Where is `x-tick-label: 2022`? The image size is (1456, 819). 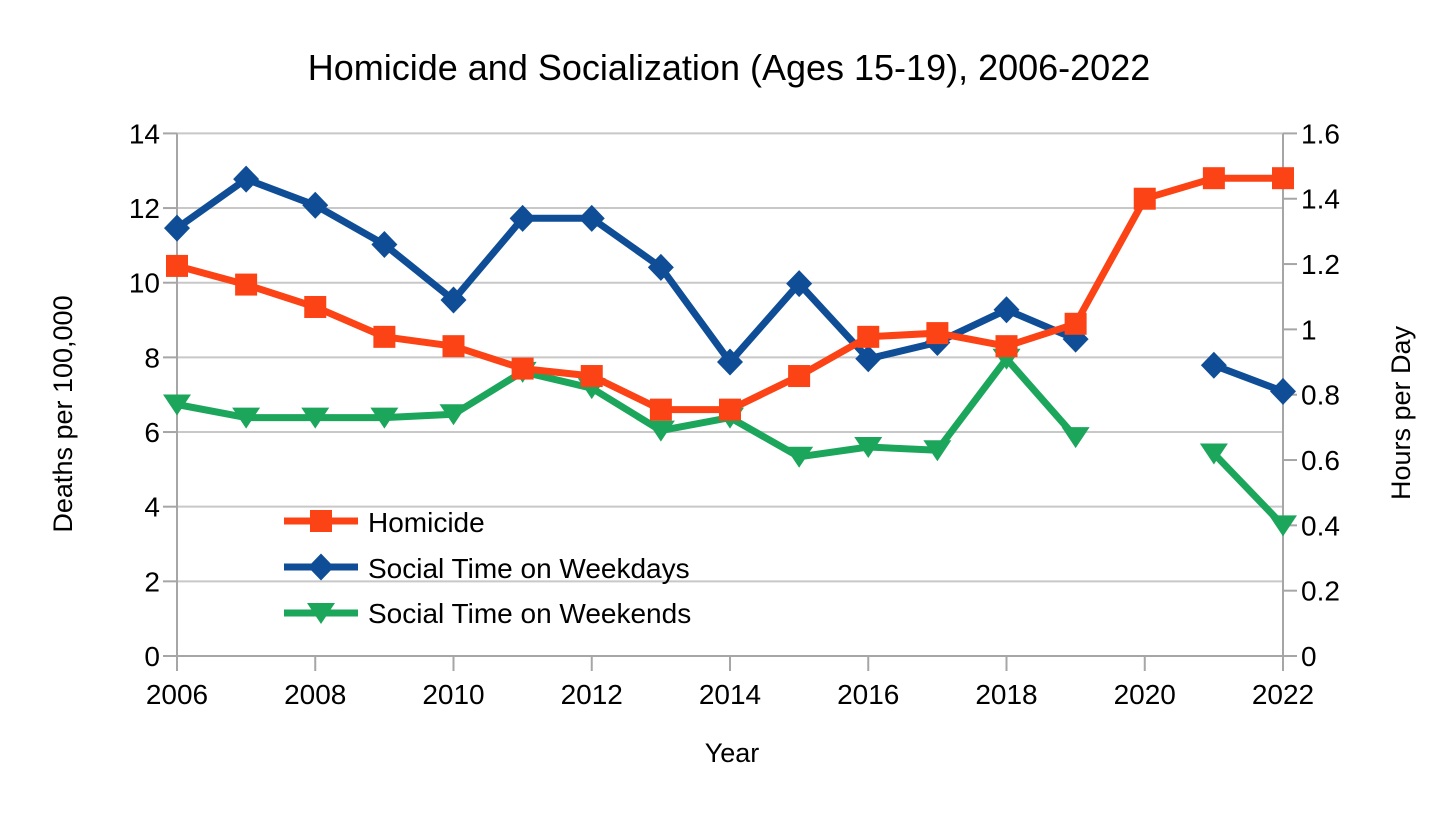
x-tick-label: 2022 is located at coordinates (1283, 694).